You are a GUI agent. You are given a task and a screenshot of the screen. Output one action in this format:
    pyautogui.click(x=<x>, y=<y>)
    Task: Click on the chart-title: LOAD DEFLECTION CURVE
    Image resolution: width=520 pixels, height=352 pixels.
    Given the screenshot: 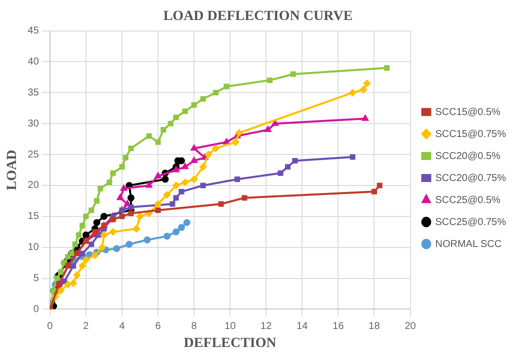 What is the action you would take?
    pyautogui.click(x=258, y=16)
    